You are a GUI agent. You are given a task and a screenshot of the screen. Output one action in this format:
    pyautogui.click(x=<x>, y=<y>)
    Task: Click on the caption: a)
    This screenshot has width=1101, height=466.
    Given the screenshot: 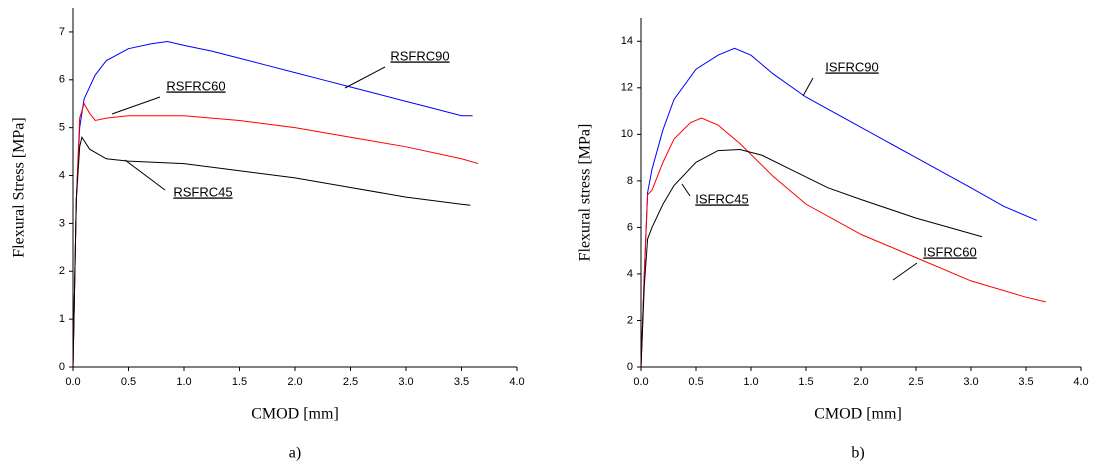 What is the action you would take?
    pyautogui.click(x=295, y=453)
    